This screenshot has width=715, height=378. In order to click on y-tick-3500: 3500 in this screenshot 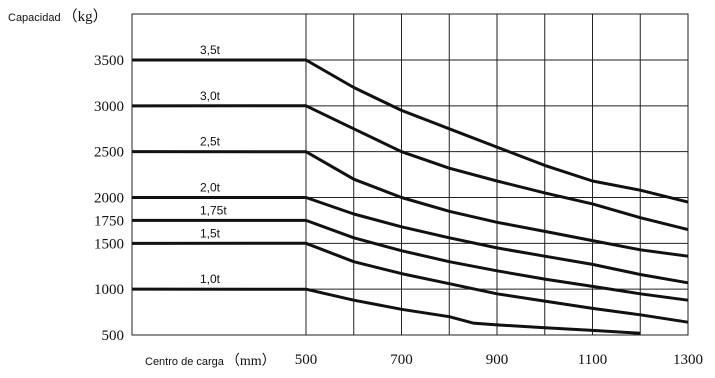, I will do `click(109, 61)`.